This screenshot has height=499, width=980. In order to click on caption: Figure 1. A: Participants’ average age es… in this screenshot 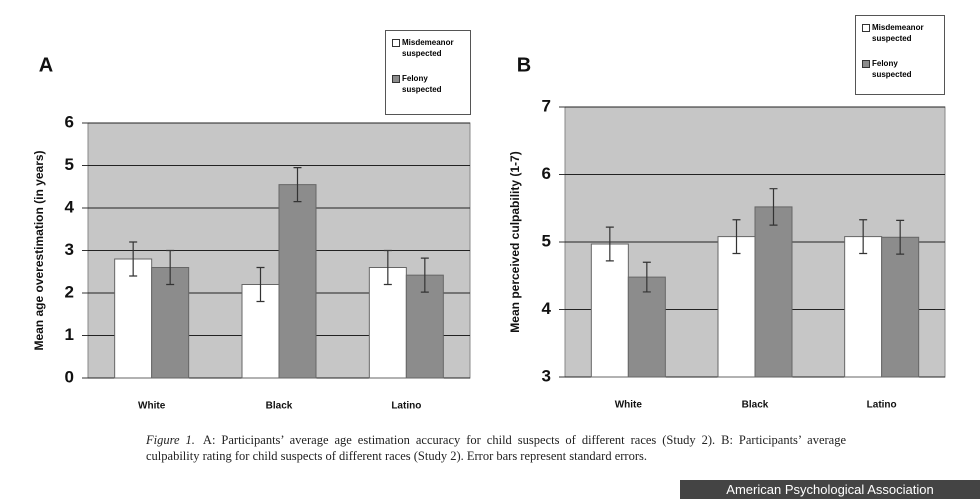, I will do `click(496, 448)`.